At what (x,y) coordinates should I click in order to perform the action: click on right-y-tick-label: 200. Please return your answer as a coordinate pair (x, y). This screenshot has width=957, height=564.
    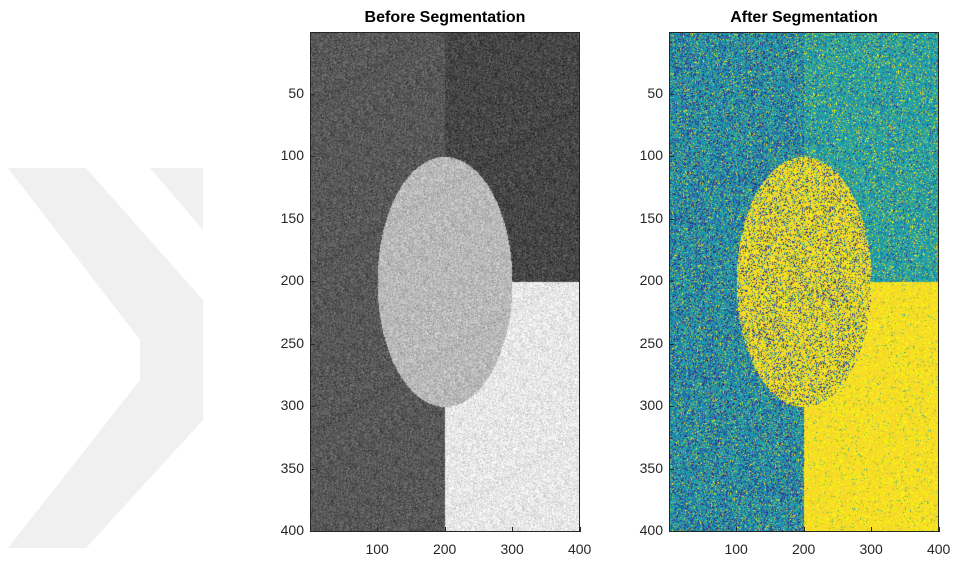
    Looking at the image, I should click on (651, 280).